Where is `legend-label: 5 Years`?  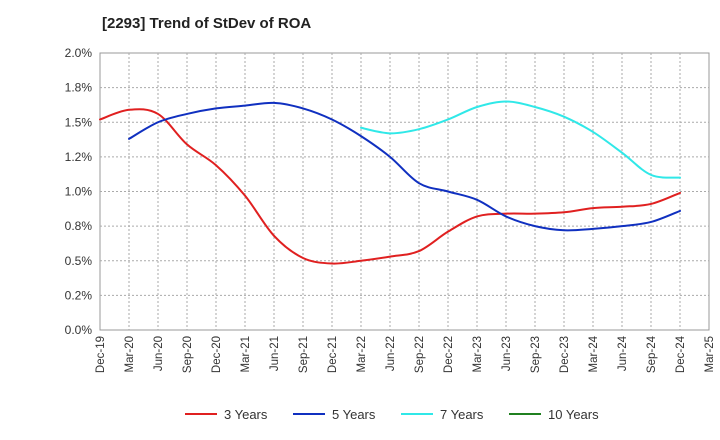
legend-label: 5 Years is located at coordinates (354, 414).